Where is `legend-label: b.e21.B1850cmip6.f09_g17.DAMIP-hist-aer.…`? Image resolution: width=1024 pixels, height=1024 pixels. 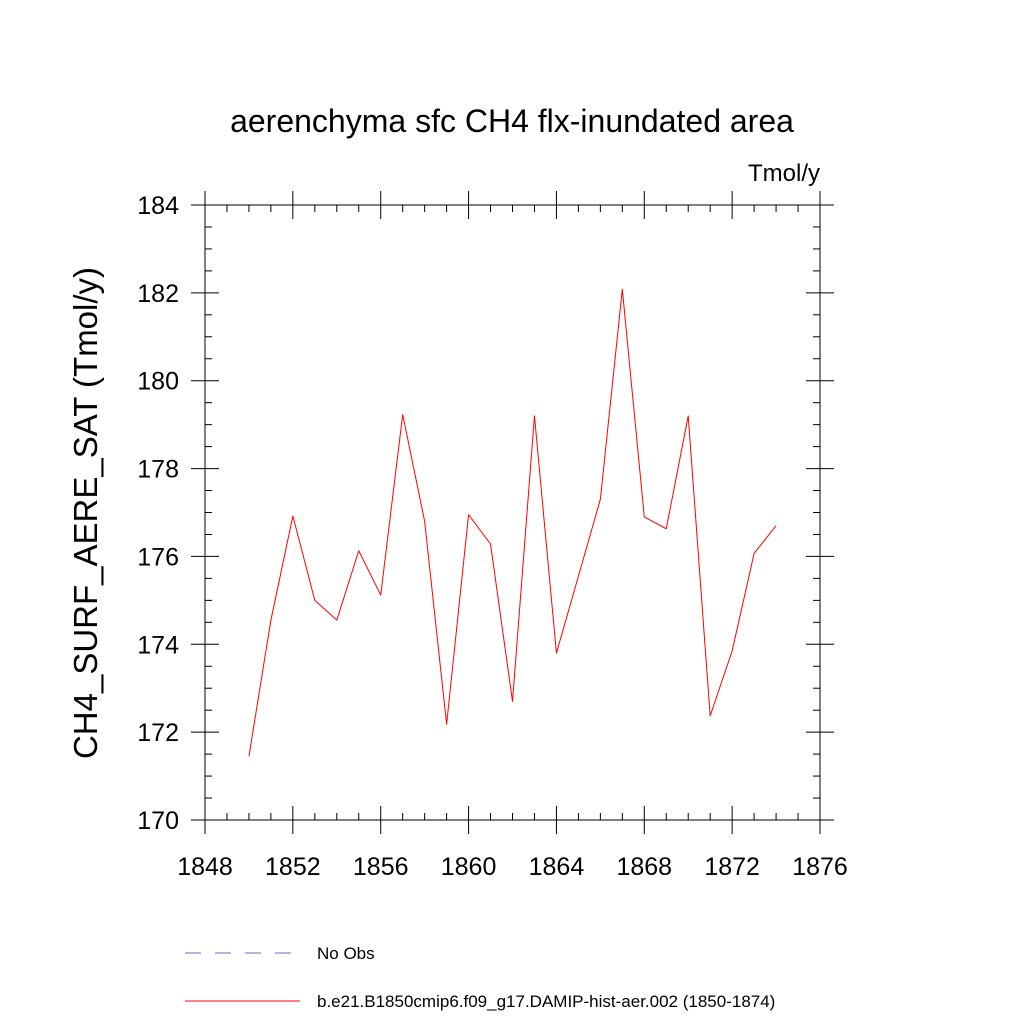
legend-label: b.e21.B1850cmip6.f09_g17.DAMIP-hist-aer.… is located at coordinates (546, 1001).